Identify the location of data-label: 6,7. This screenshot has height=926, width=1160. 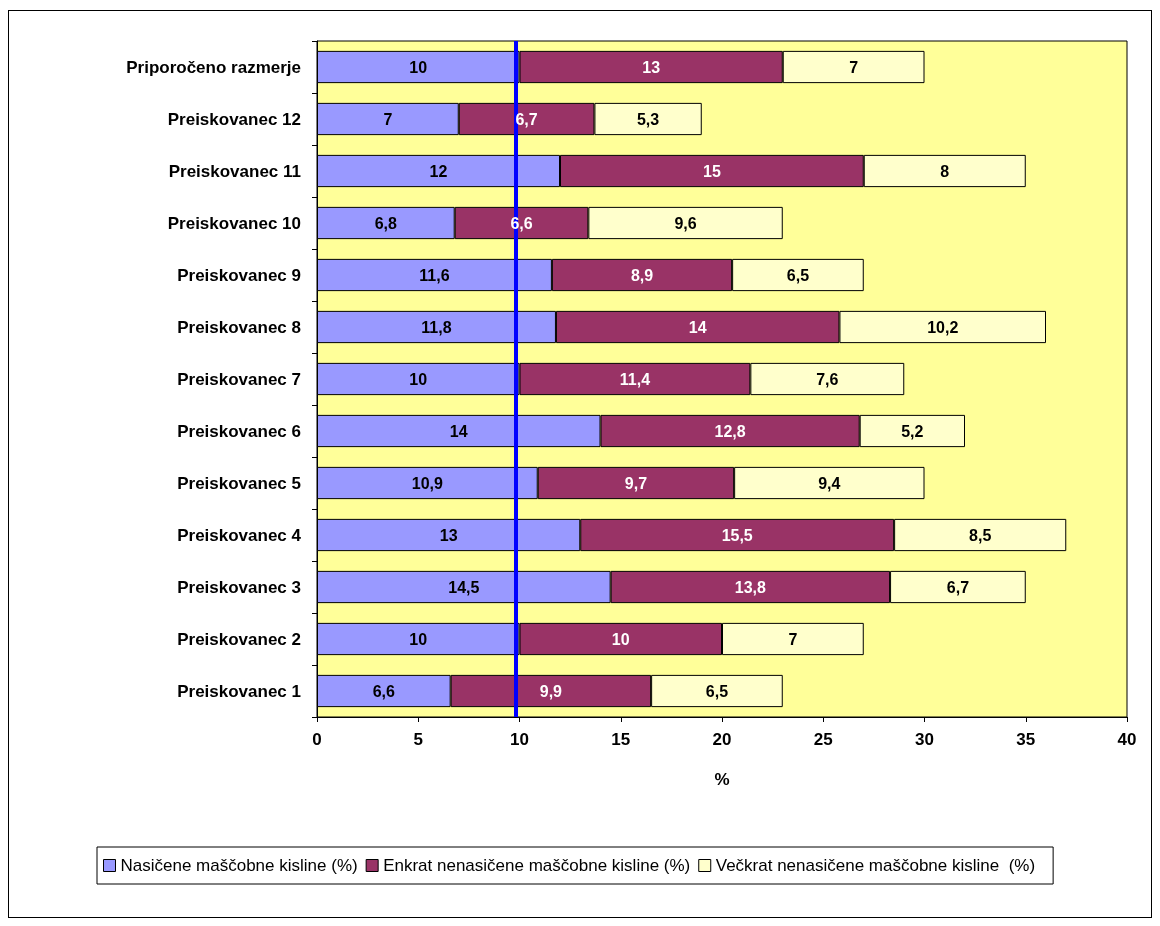
(958, 587).